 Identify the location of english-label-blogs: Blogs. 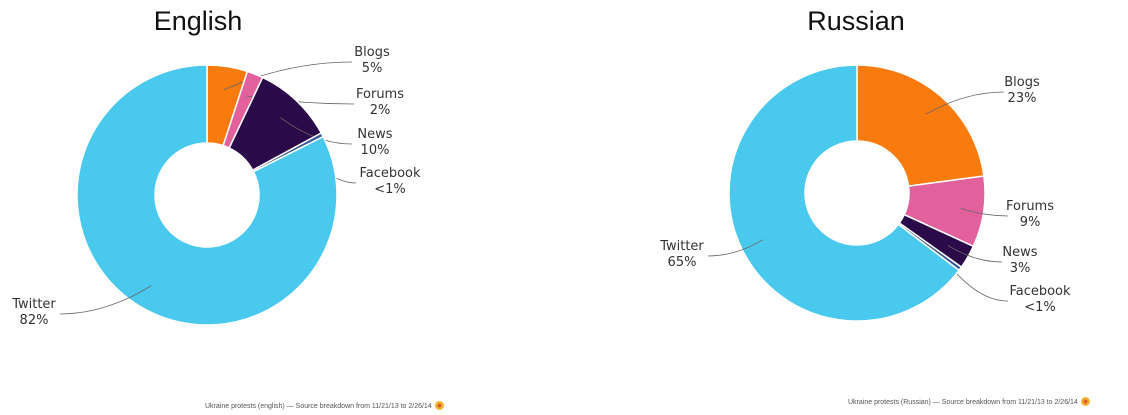
(372, 52).